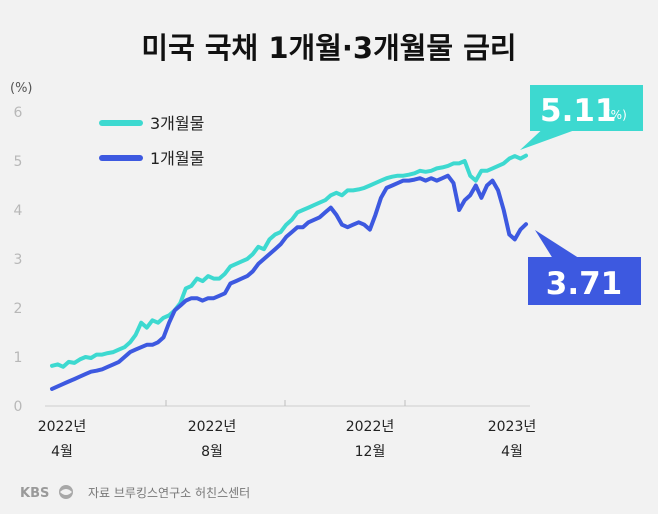 Image resolution: width=658 pixels, height=514 pixels. What do you see at coordinates (21, 88) in the screenshot?
I see `y-unit-label: (%)` at bounding box center [21, 88].